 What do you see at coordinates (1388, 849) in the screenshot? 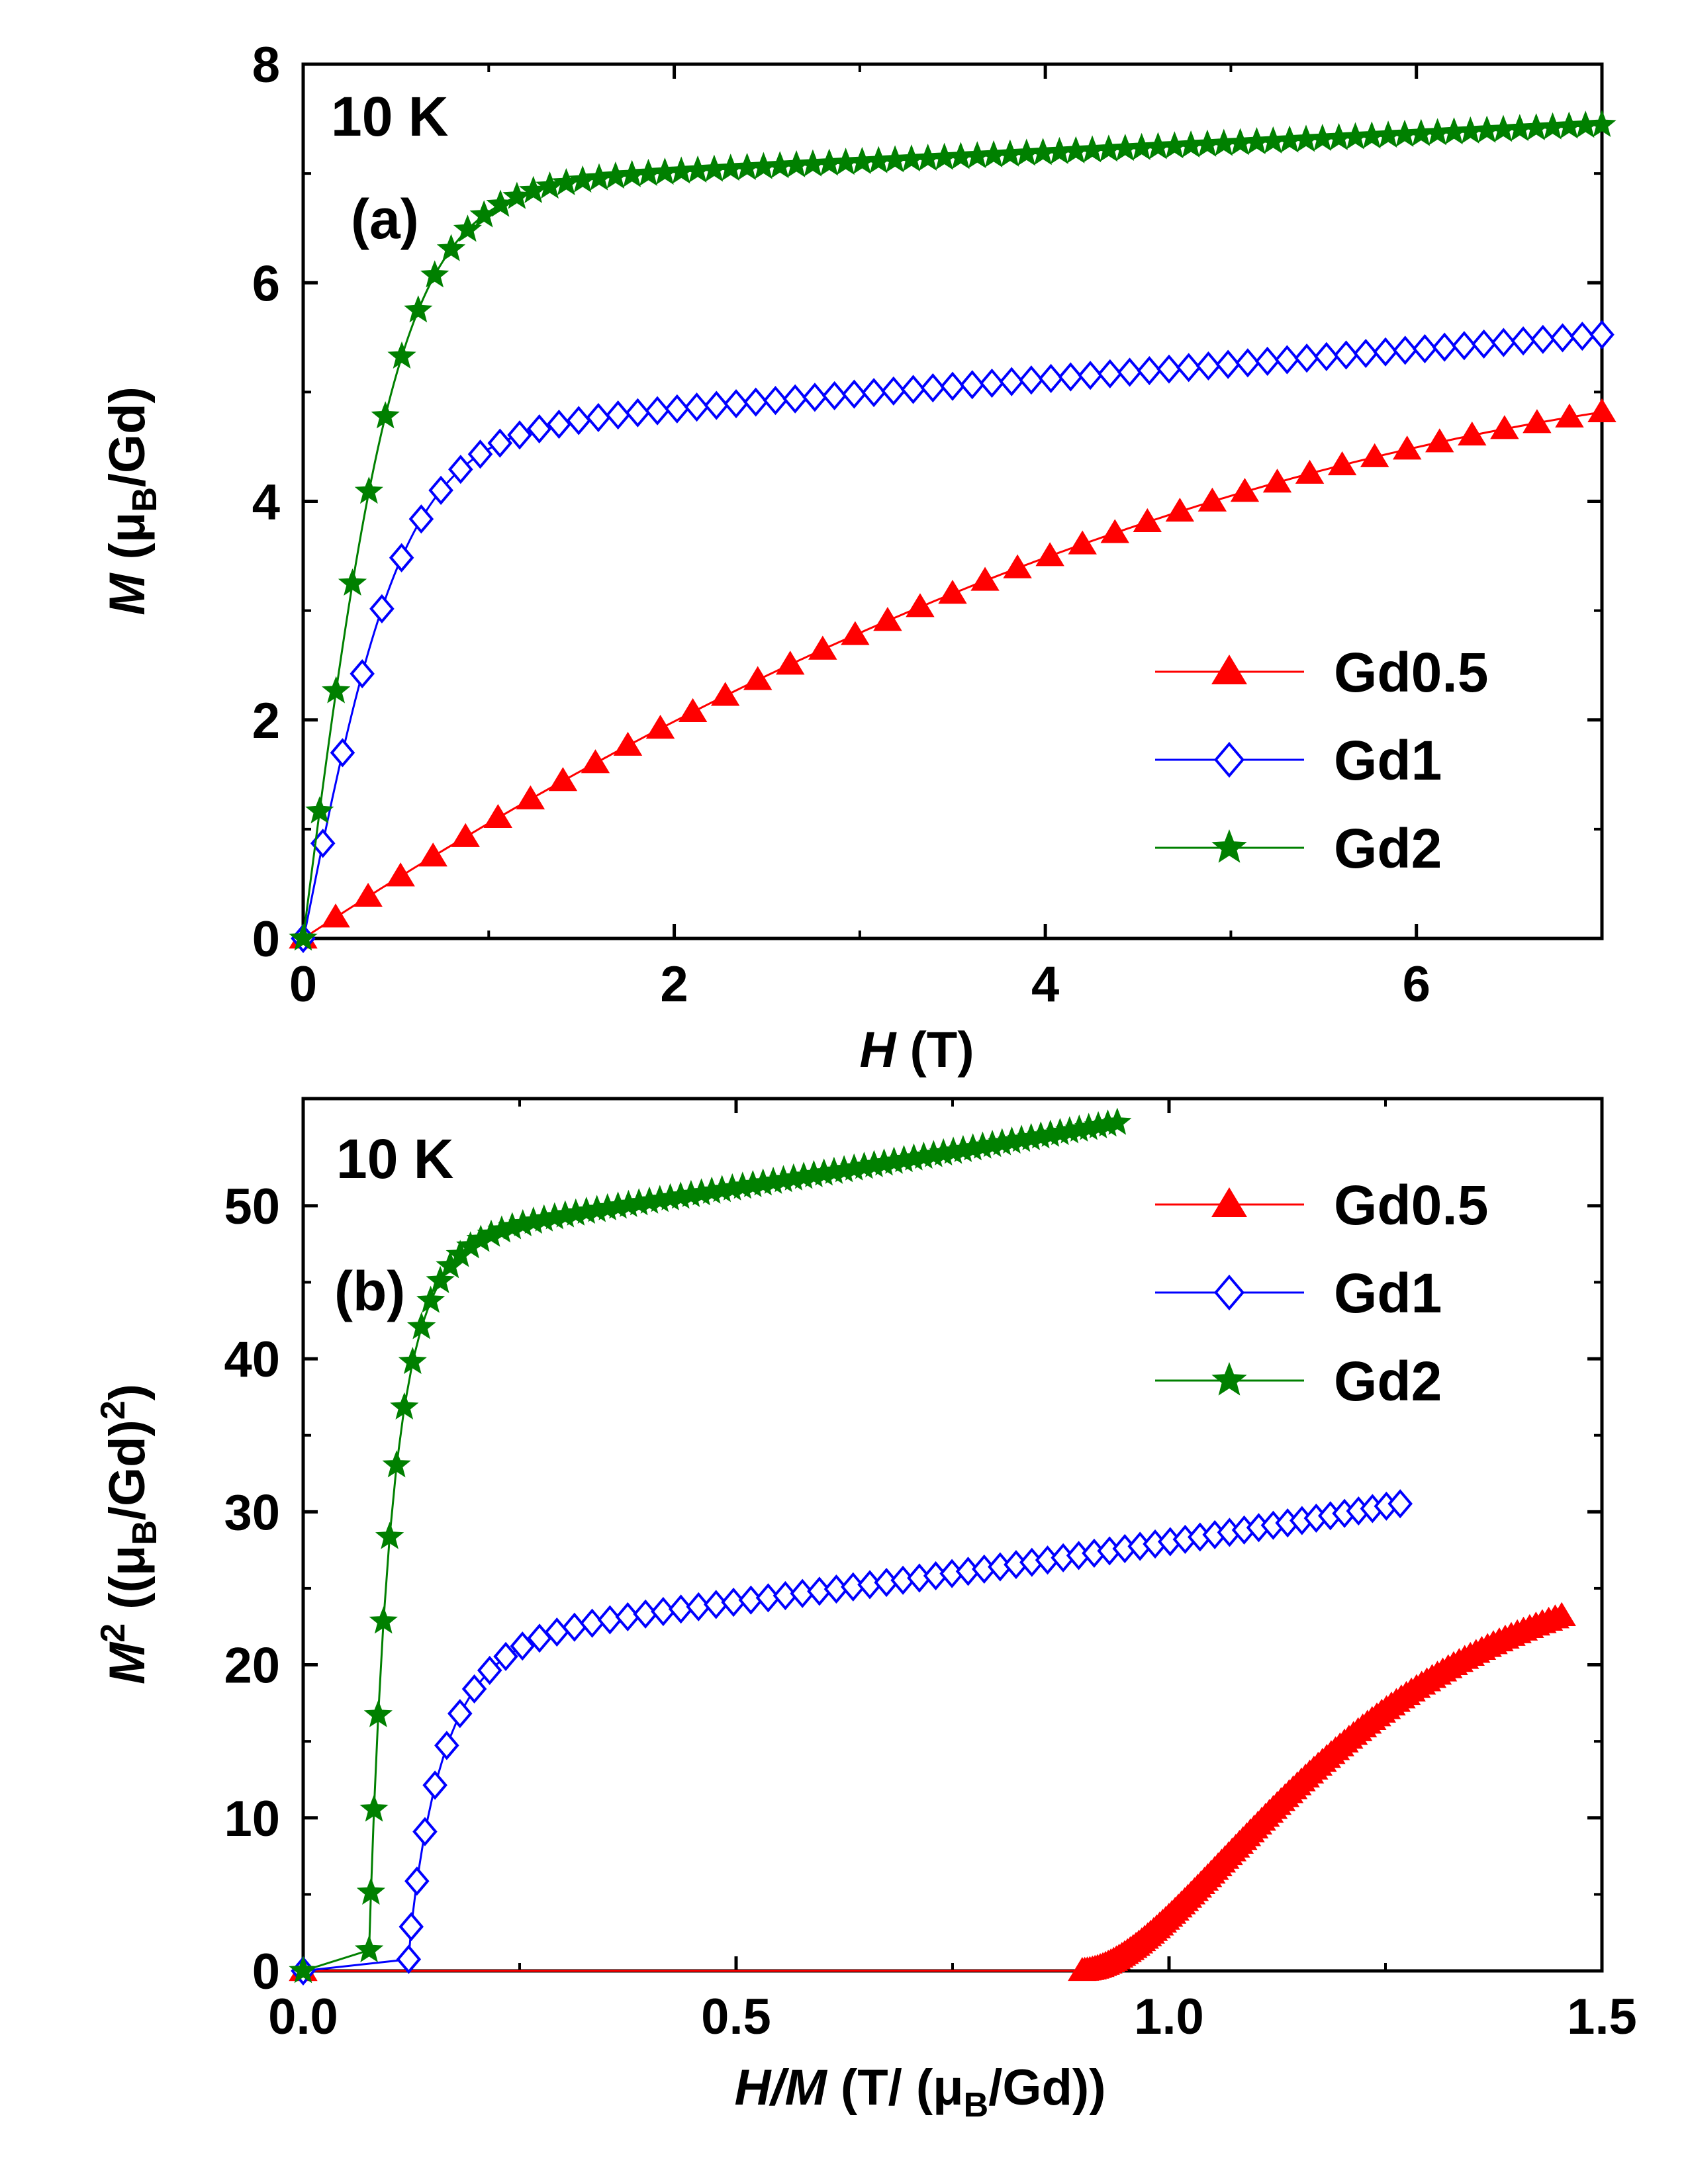
I see `panel-a-legend-label-Gd2: Gd2` at bounding box center [1388, 849].